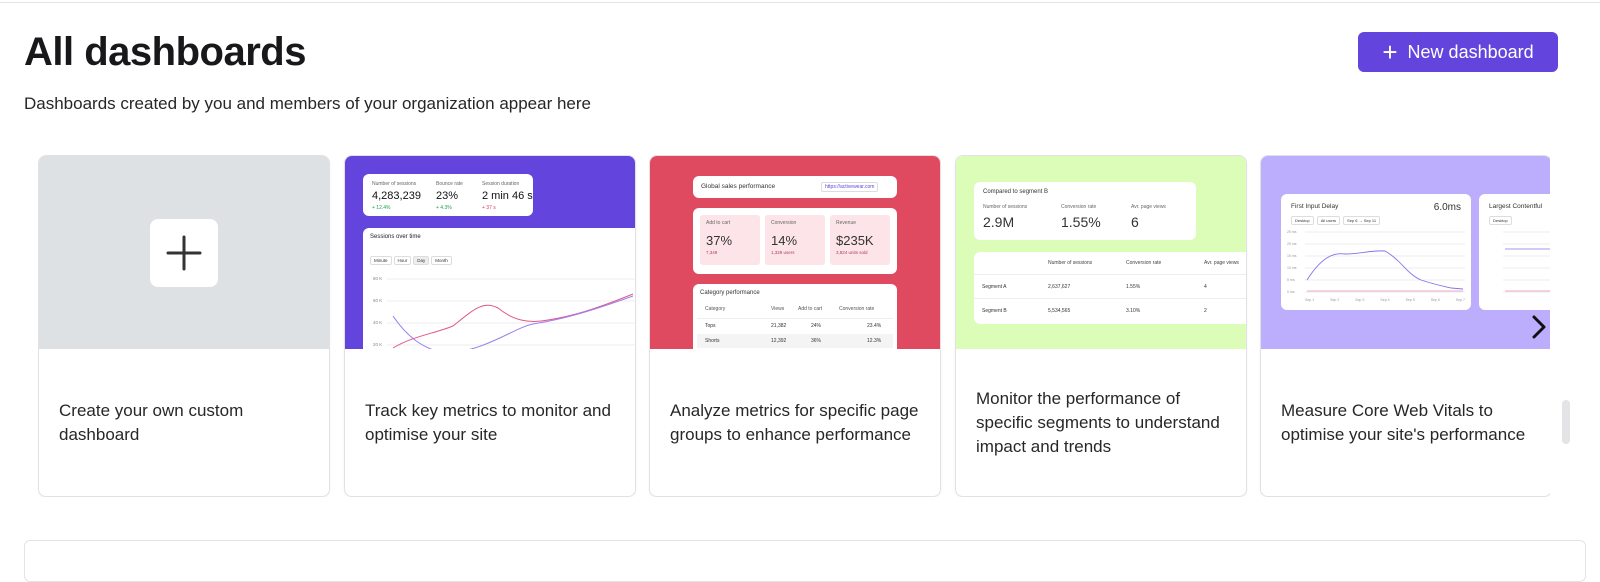  Describe the element at coordinates (860, 240) in the screenshot. I see `kpi-revenue: Revenue $235K 3,824 units sold` at that location.